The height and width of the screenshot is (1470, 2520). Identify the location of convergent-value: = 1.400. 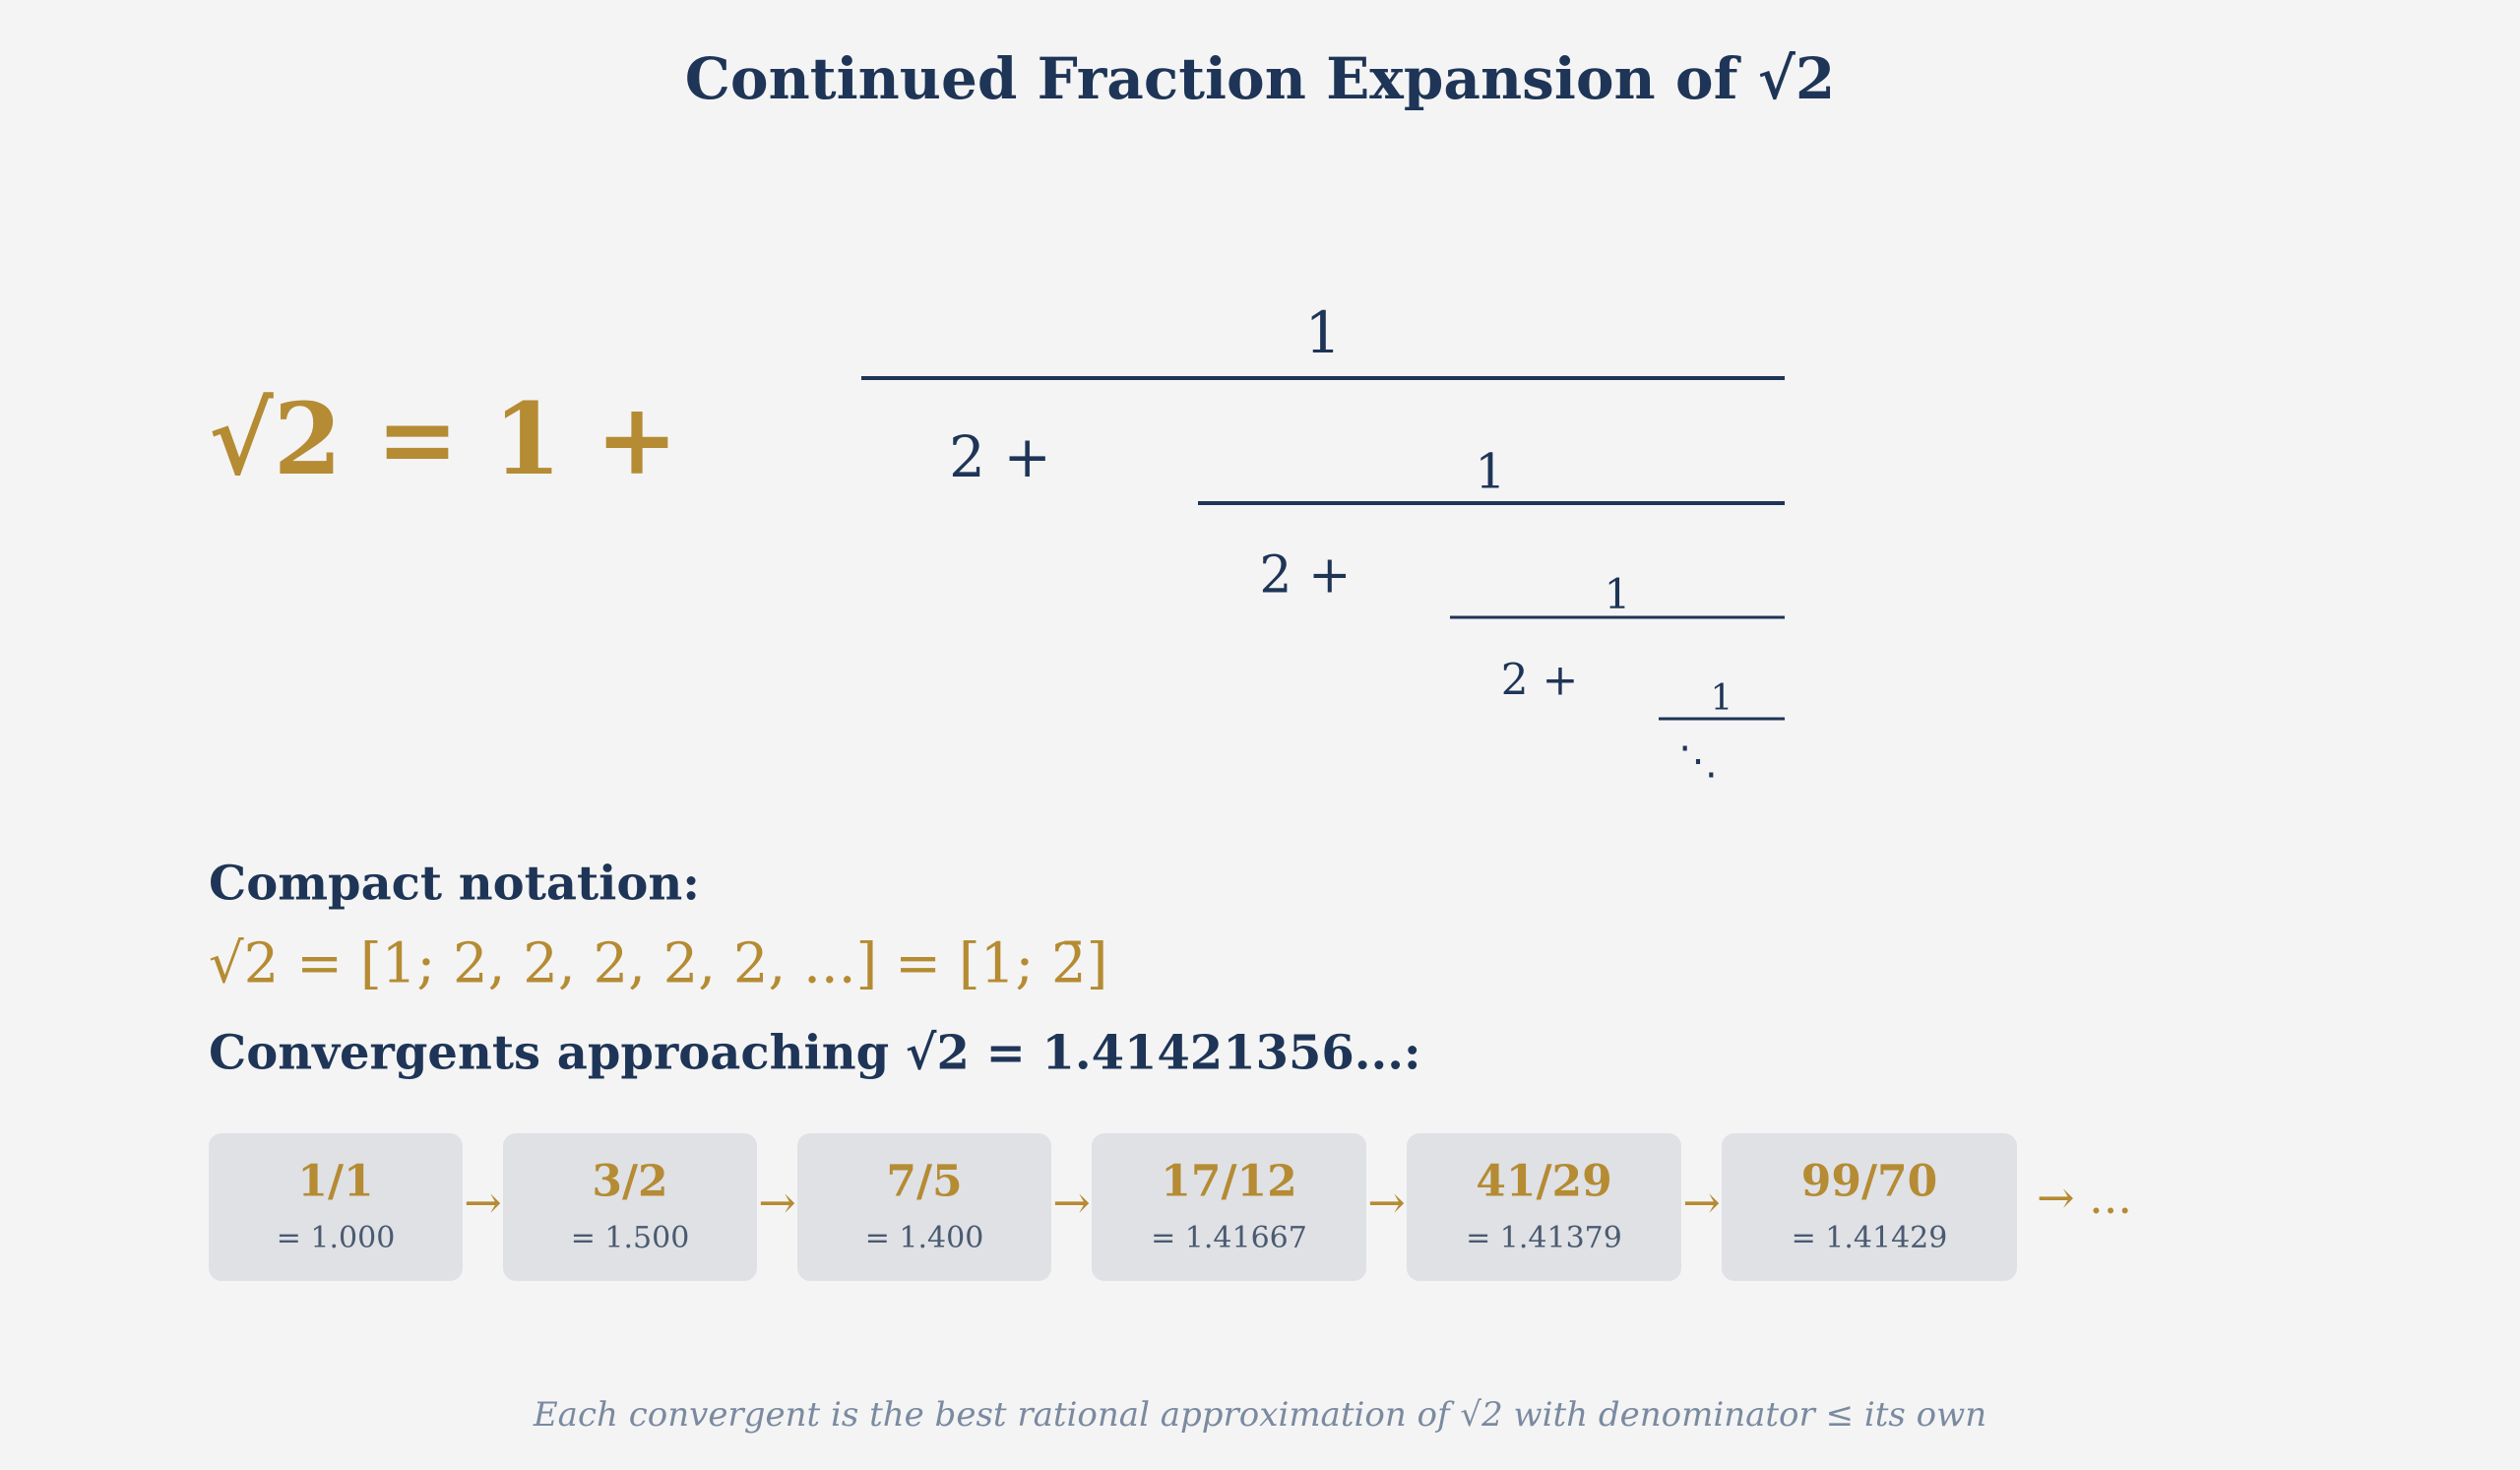
(924, 1238).